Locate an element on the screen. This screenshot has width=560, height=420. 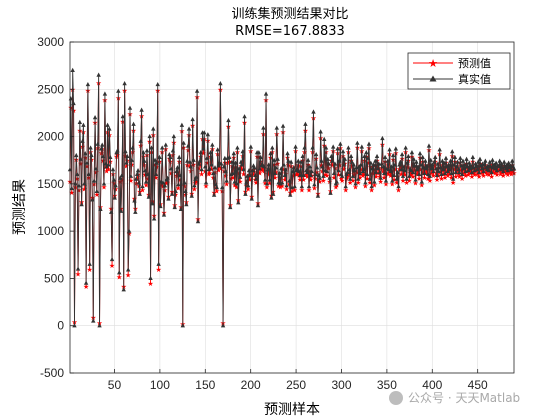
watermark-text: 公众号 · 天天Matlab is located at coordinates (464, 398).